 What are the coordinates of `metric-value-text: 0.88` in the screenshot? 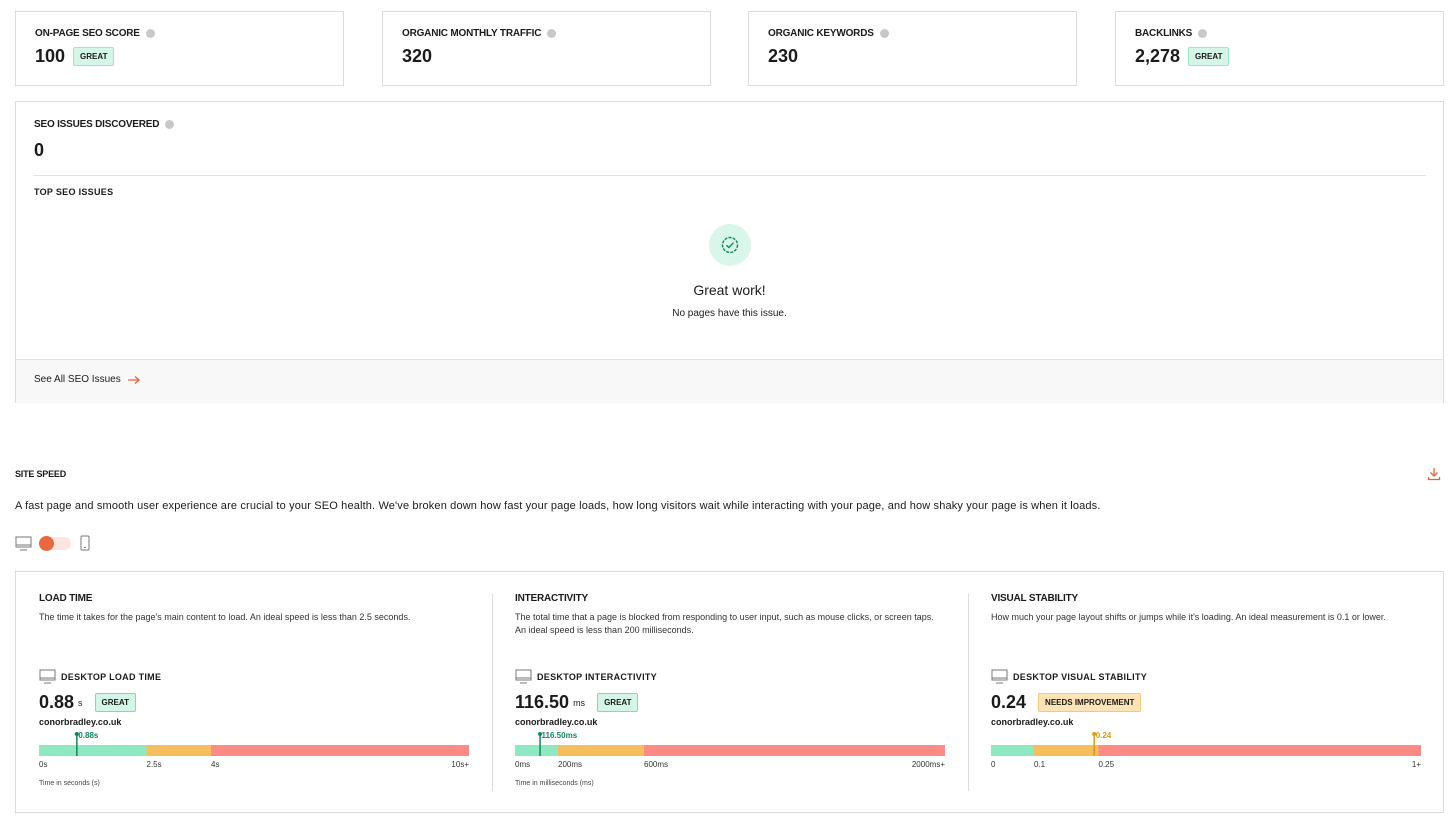 It's located at (57, 702).